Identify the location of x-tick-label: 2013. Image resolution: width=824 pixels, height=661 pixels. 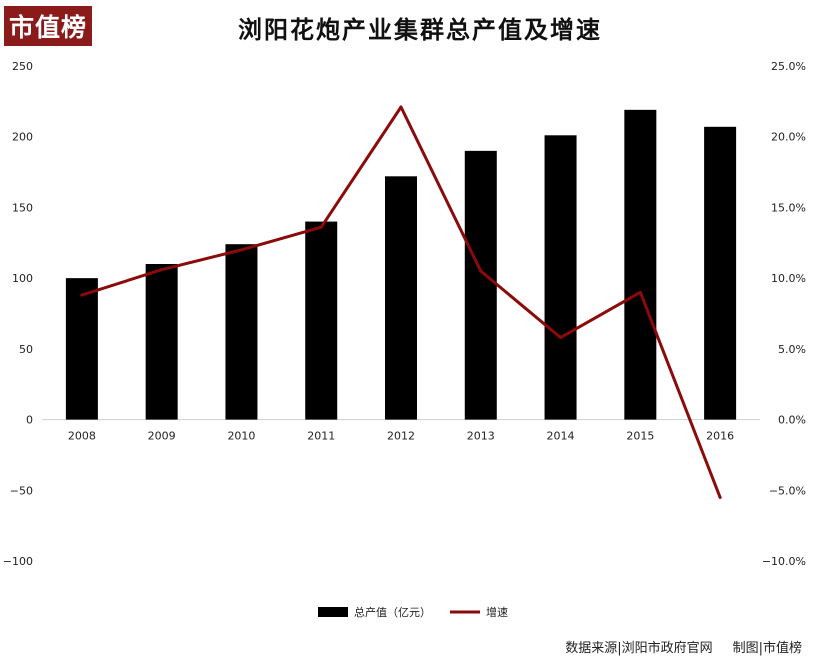
(481, 436).